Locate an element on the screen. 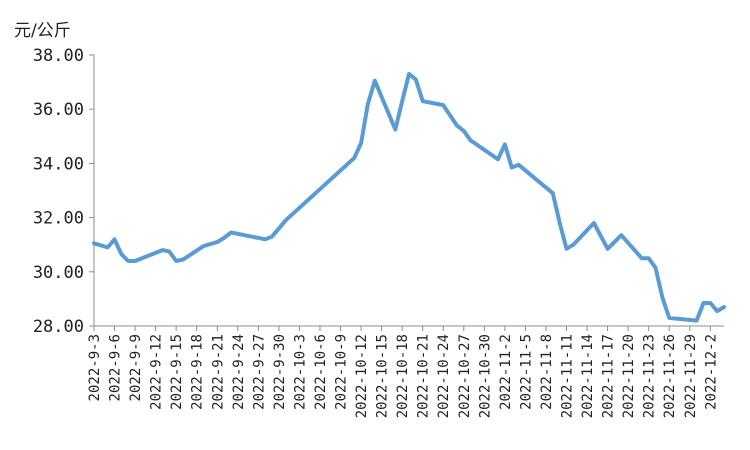 This screenshot has width=750, height=450. x-tick-label: 2022-11-17 is located at coordinates (609, 376).